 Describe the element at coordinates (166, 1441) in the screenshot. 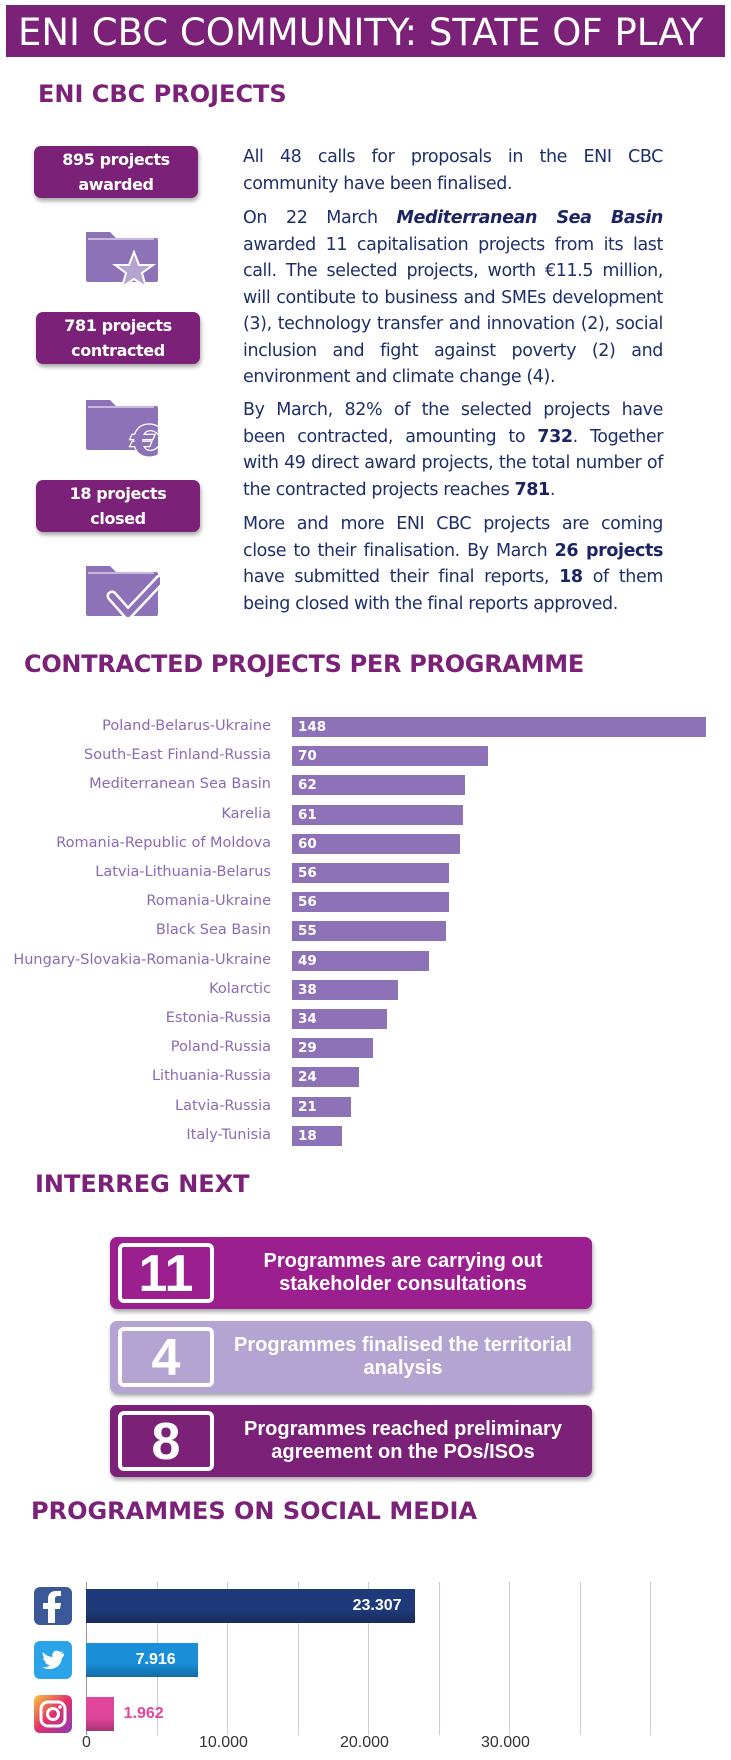

I see `interreg-item-number: 8` at that location.